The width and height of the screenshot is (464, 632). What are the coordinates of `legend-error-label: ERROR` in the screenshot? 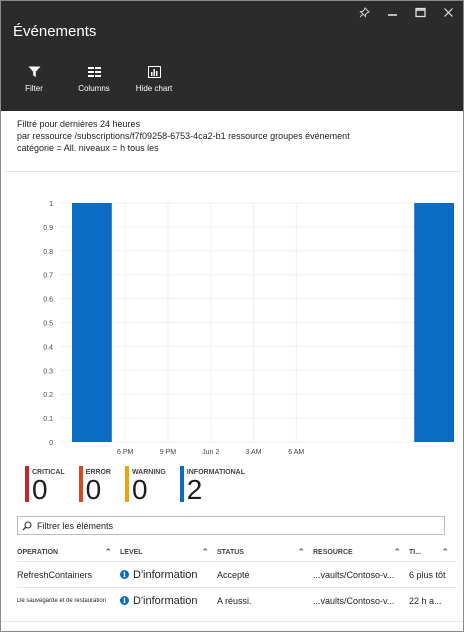 It's located at (98, 472).